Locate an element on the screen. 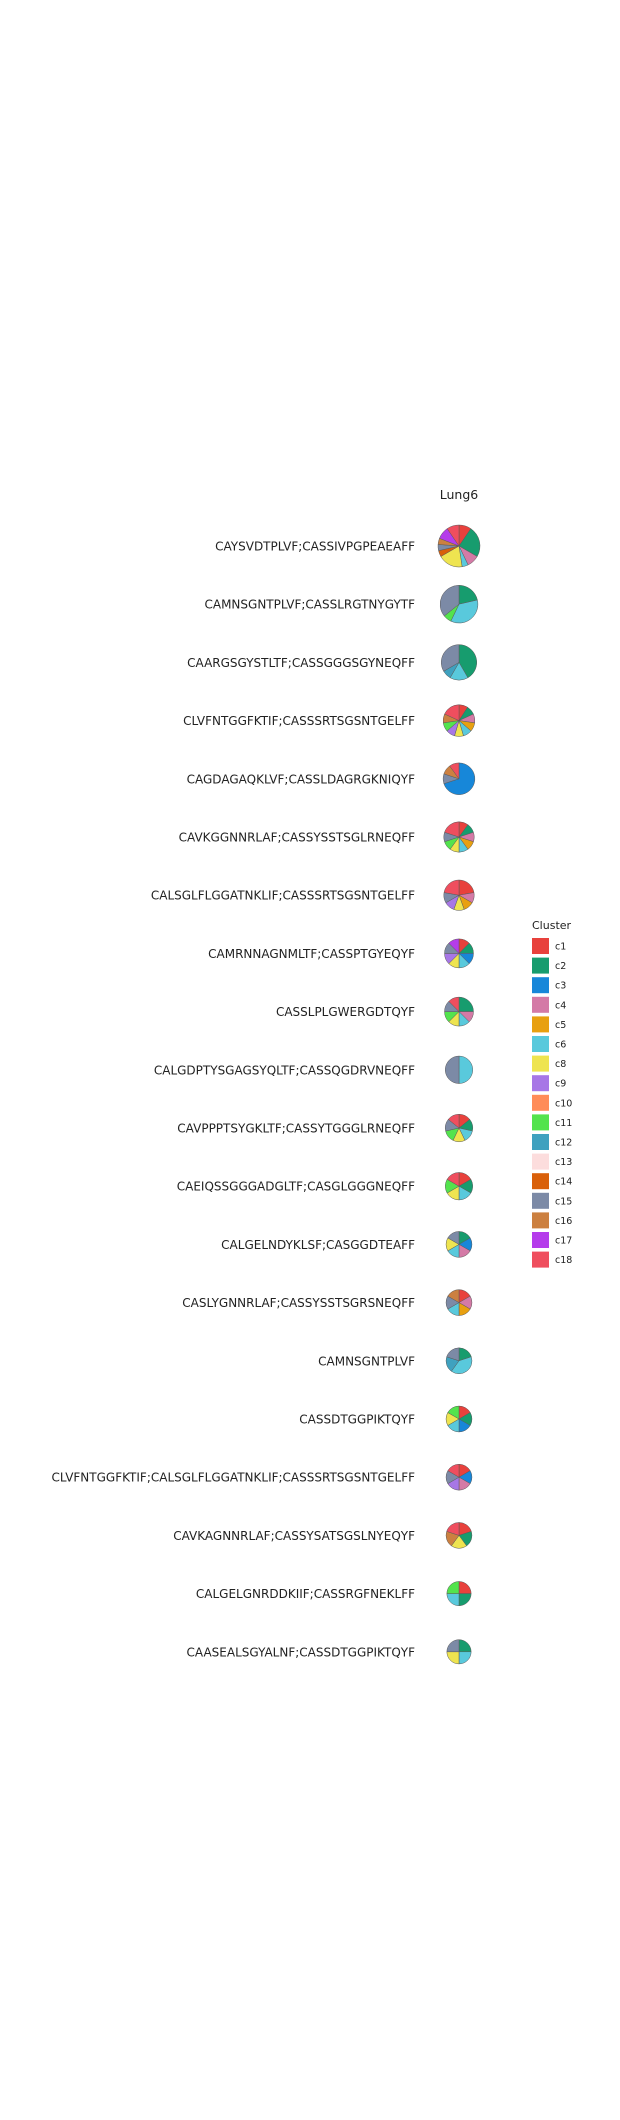  row-label: CAASEALSGYALNF;CASSDTGGPIKTQYF is located at coordinates (301, 1652).